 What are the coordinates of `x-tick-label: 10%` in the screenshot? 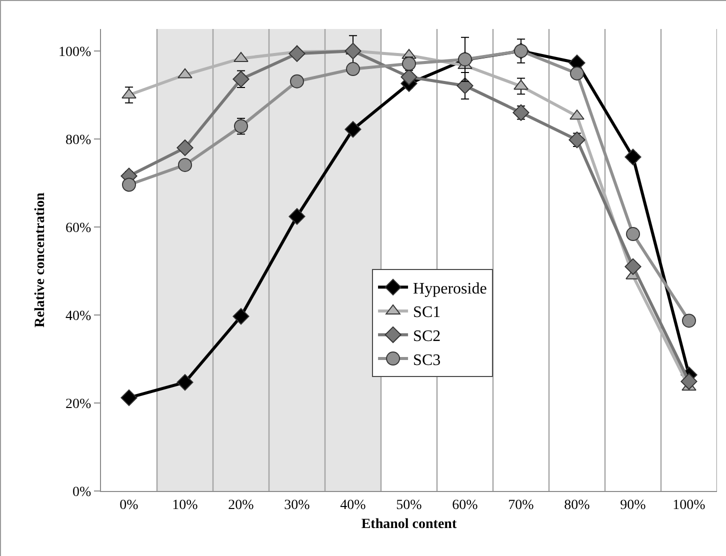 It's located at (185, 505).